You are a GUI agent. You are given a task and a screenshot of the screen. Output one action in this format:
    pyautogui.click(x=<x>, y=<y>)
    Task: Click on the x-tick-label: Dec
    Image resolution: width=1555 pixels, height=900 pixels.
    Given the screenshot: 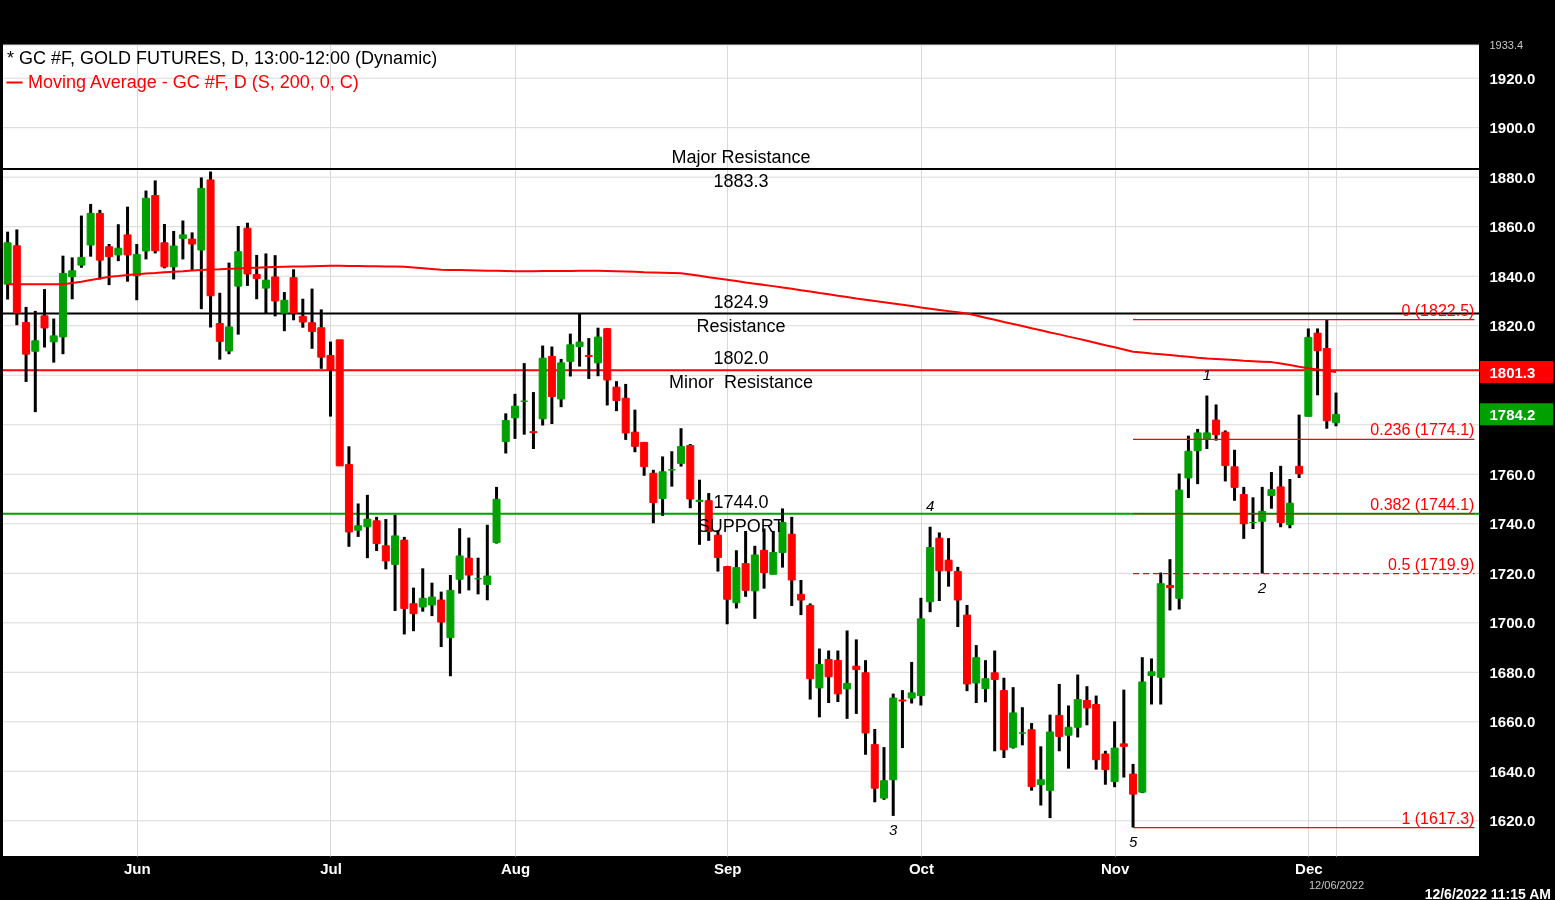 What is the action you would take?
    pyautogui.click(x=1309, y=868)
    